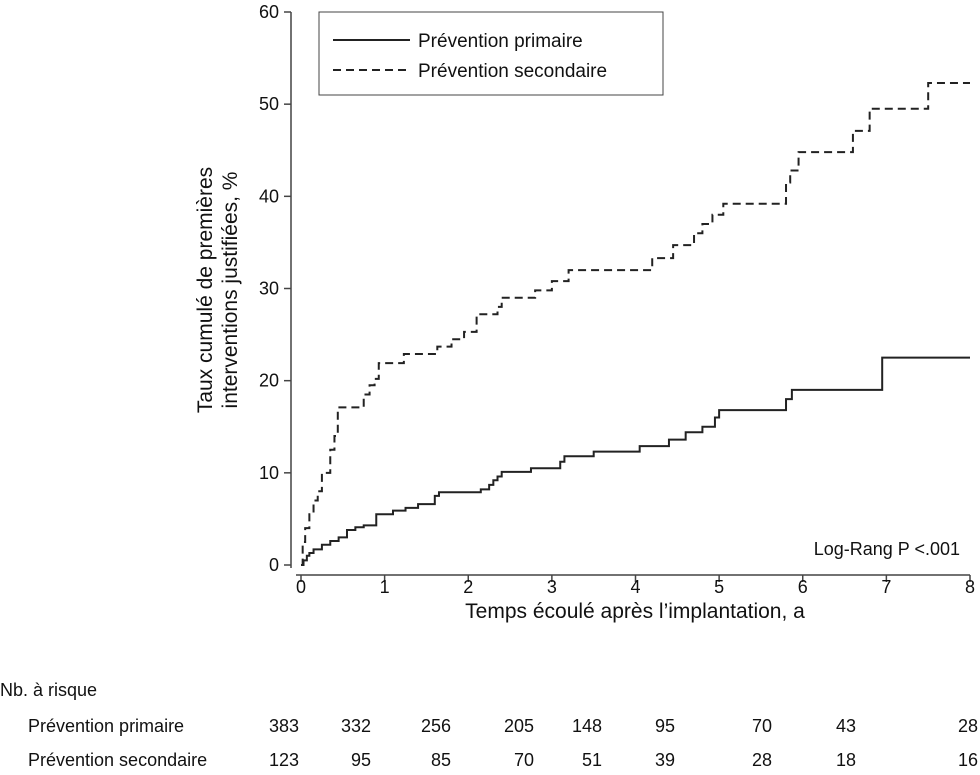  What do you see at coordinates (440, 760) in the screenshot?
I see `risk-count: 85` at bounding box center [440, 760].